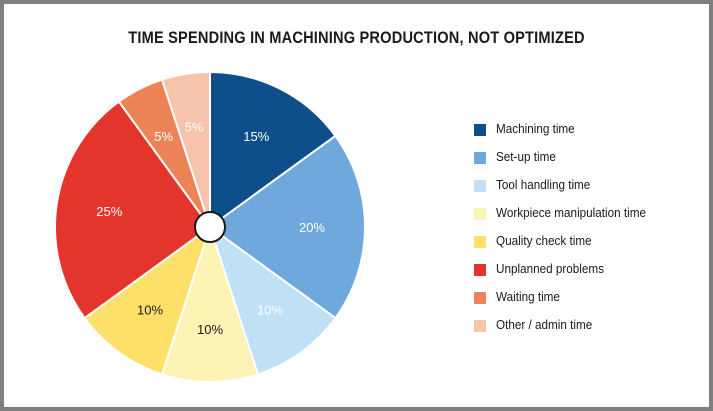  What do you see at coordinates (109, 211) in the screenshot?
I see `slice-value-label: 25%` at bounding box center [109, 211].